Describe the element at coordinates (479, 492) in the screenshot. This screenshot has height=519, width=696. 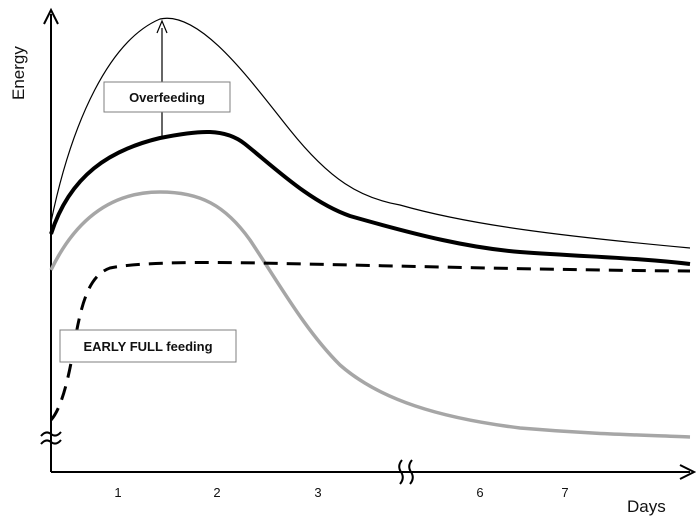
I see `x-tick-label-6: 6` at that location.